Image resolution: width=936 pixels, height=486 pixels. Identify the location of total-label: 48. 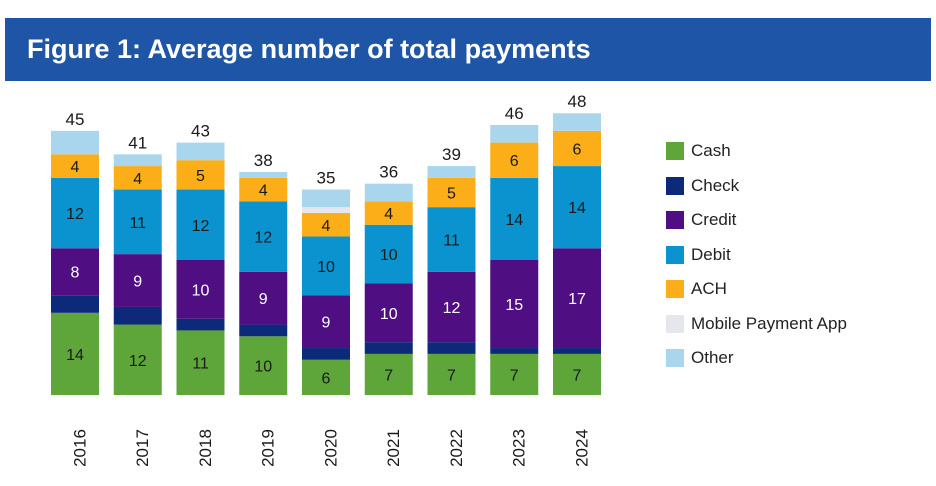
(577, 101).